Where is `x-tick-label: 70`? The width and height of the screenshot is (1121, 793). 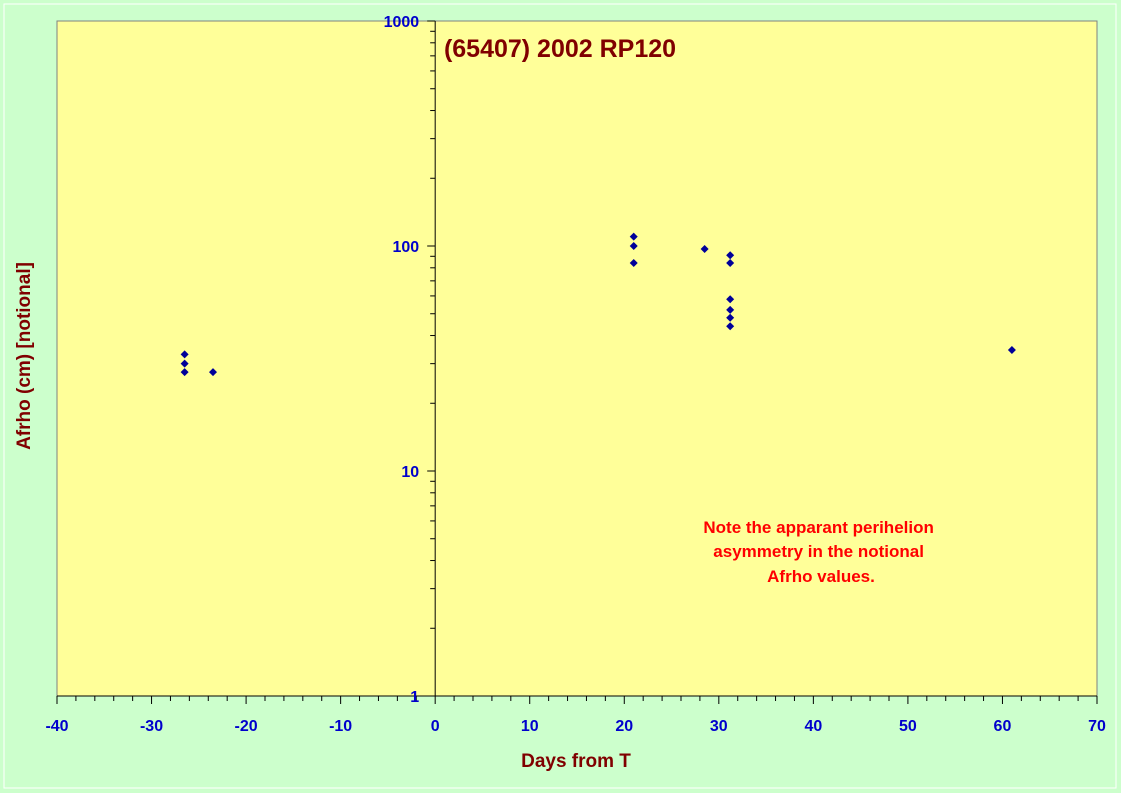 x-tick-label: 70 is located at coordinates (1097, 726).